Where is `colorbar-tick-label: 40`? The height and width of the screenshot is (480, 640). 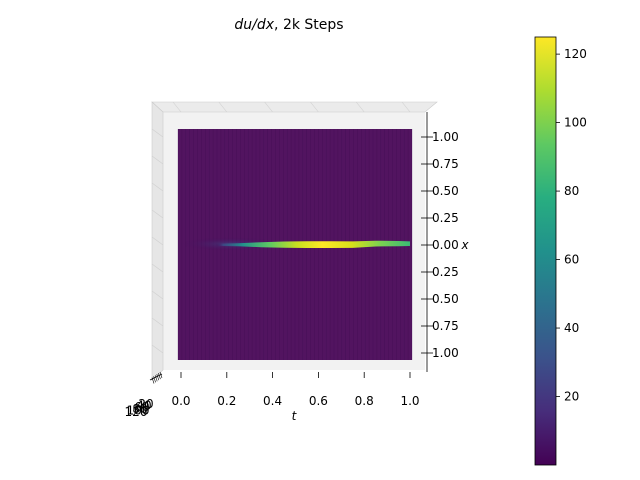 colorbar-tick-label: 40 is located at coordinates (571, 328).